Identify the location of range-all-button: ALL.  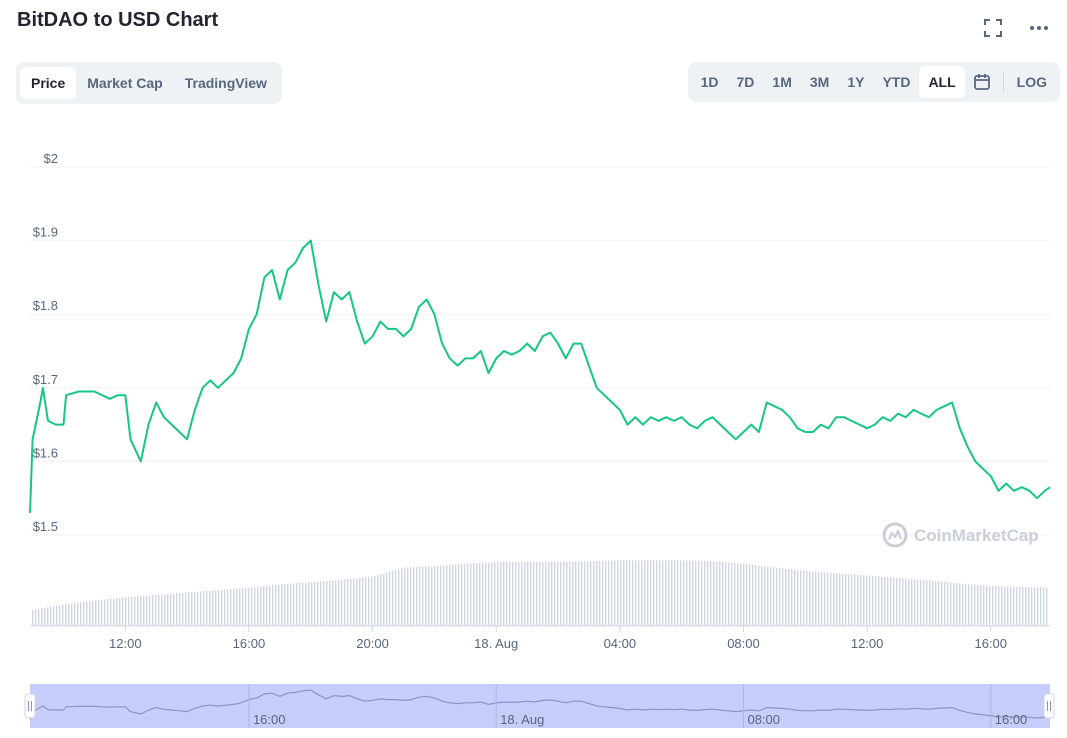
(942, 82).